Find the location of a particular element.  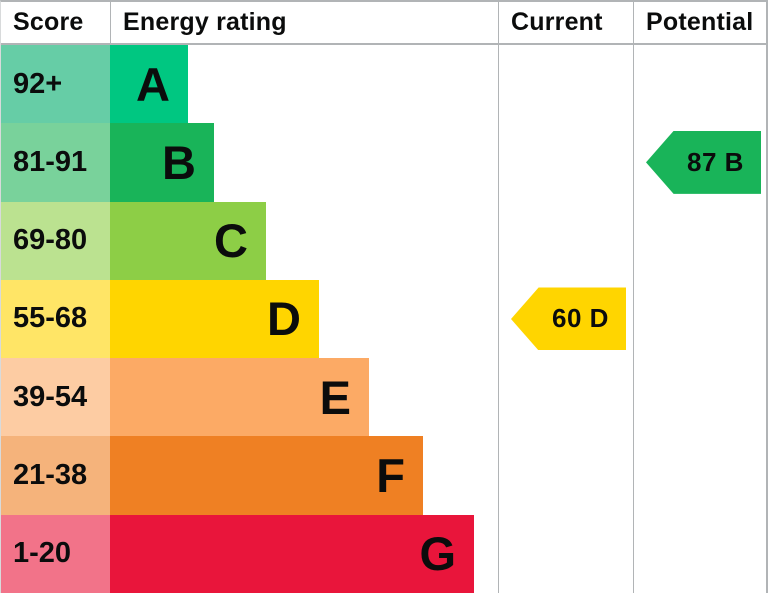

potential-cell-a is located at coordinates (699, 84).